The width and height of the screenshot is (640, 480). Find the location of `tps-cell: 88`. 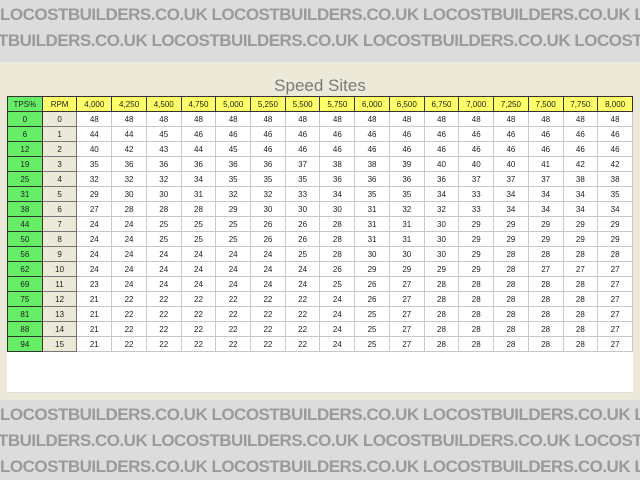

tps-cell: 88 is located at coordinates (25, 329).